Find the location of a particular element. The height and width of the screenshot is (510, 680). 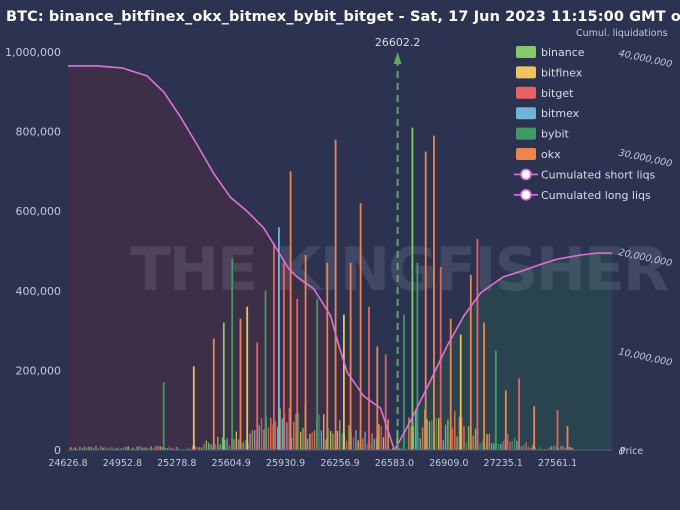

liquidation-bar-peak-bybit is located at coordinates (232, 354).